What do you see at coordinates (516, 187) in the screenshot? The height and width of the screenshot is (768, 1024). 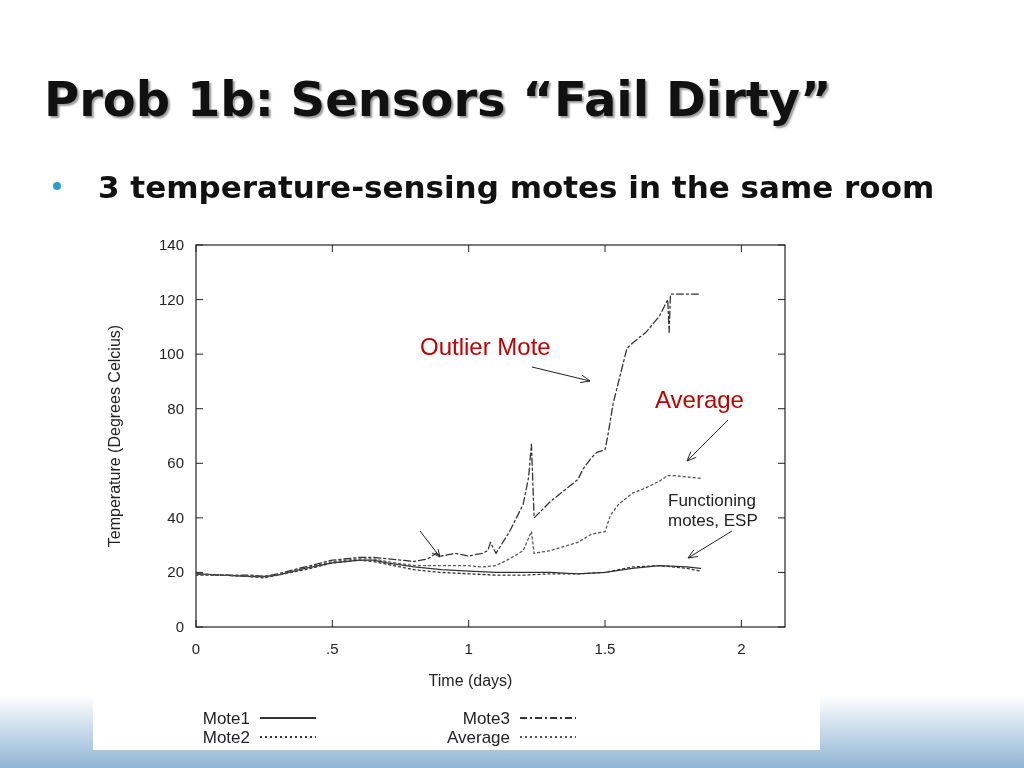 I see `chart-subtitle: 3 temperature-sensing motes in the same room` at bounding box center [516, 187].